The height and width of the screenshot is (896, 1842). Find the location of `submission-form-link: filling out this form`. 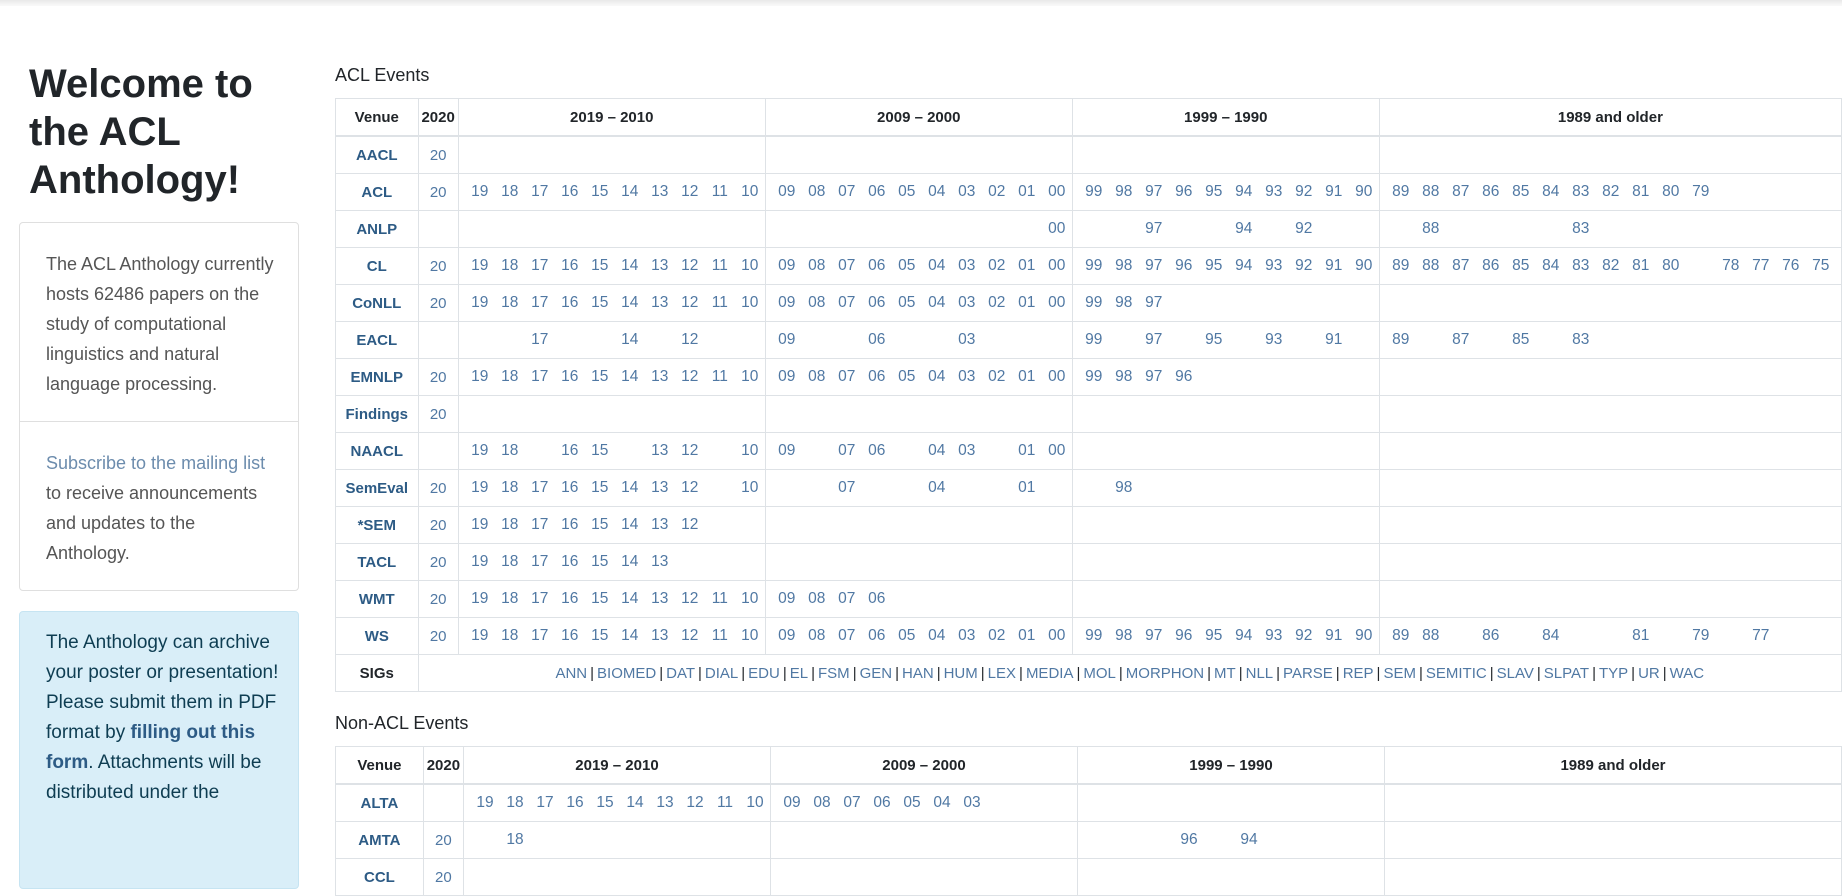

submission-form-link: filling out this form is located at coordinates (151, 747).